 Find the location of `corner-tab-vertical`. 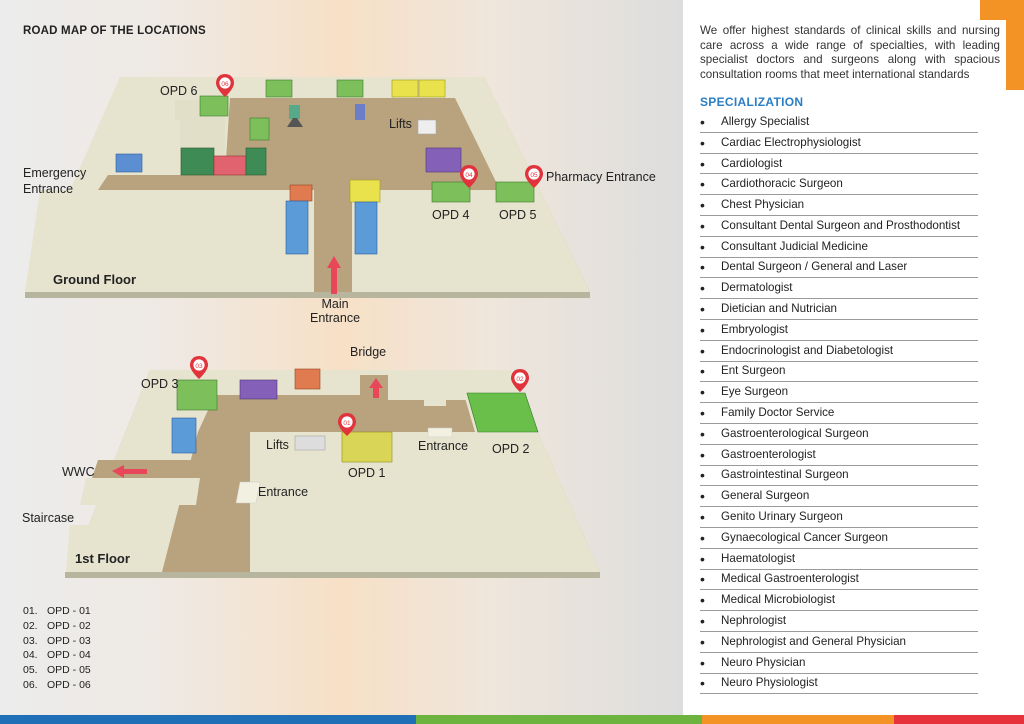

corner-tab-vertical is located at coordinates (1015, 45).